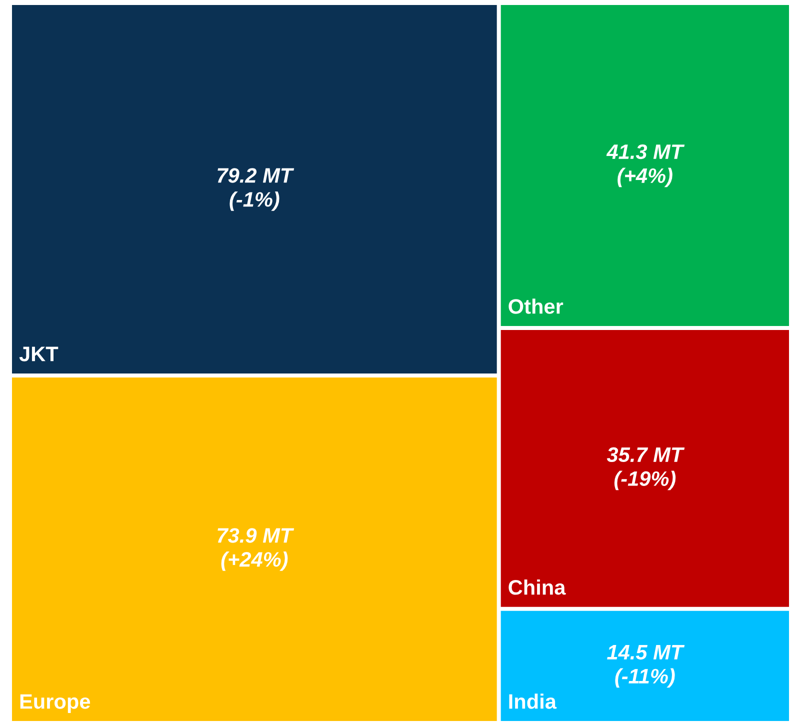 The width and height of the screenshot is (792, 724). Describe the element at coordinates (537, 587) in the screenshot. I see `category-label: China` at that location.